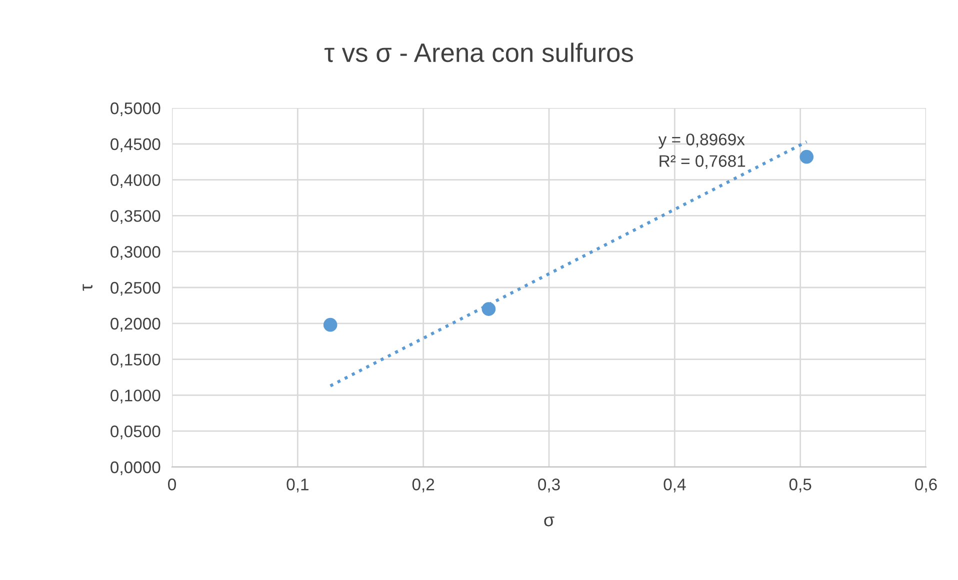  I want to click on y-tick-label: 0,0500, so click(135, 433).